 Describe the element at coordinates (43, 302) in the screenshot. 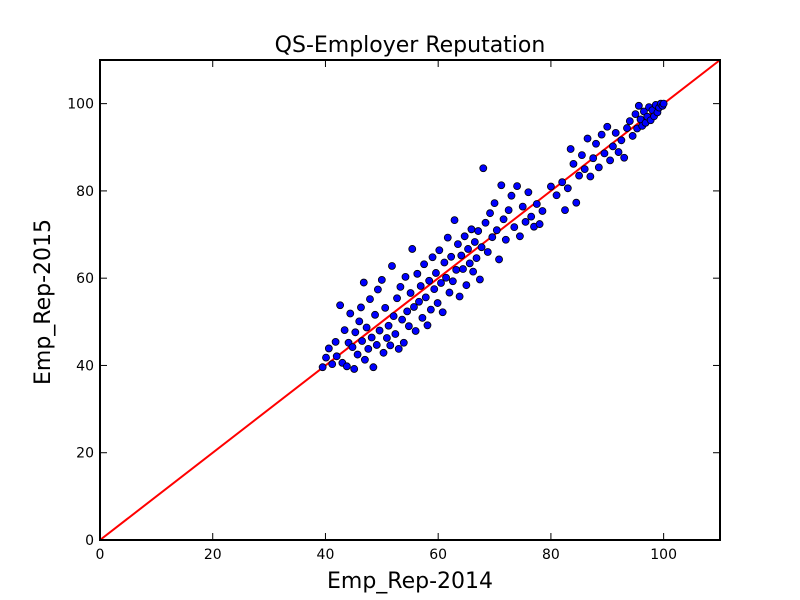

I see `y-axis-label: Emp_Rep-2015` at that location.